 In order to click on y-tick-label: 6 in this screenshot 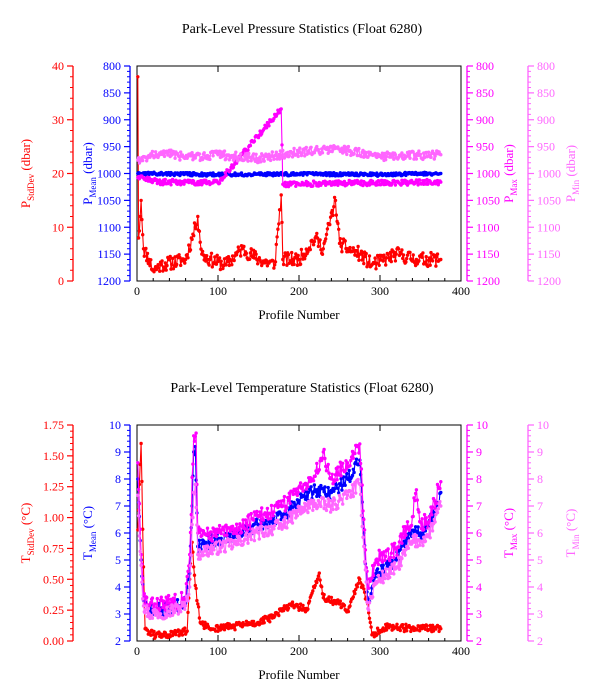, I will do `click(479, 533)`.